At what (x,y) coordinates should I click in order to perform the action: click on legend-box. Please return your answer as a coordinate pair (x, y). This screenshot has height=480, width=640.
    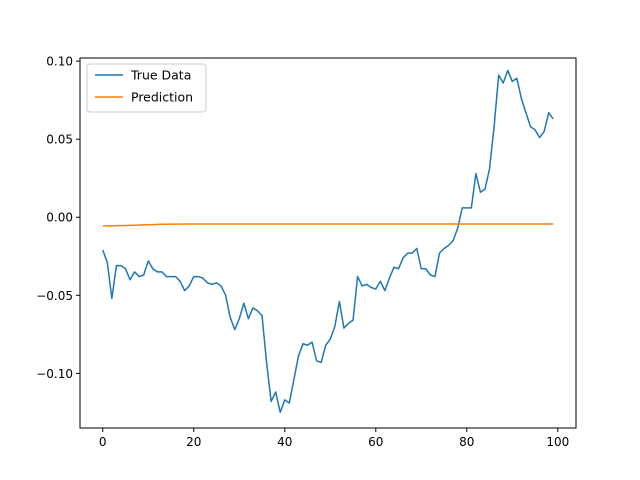
    Looking at the image, I should click on (146, 88).